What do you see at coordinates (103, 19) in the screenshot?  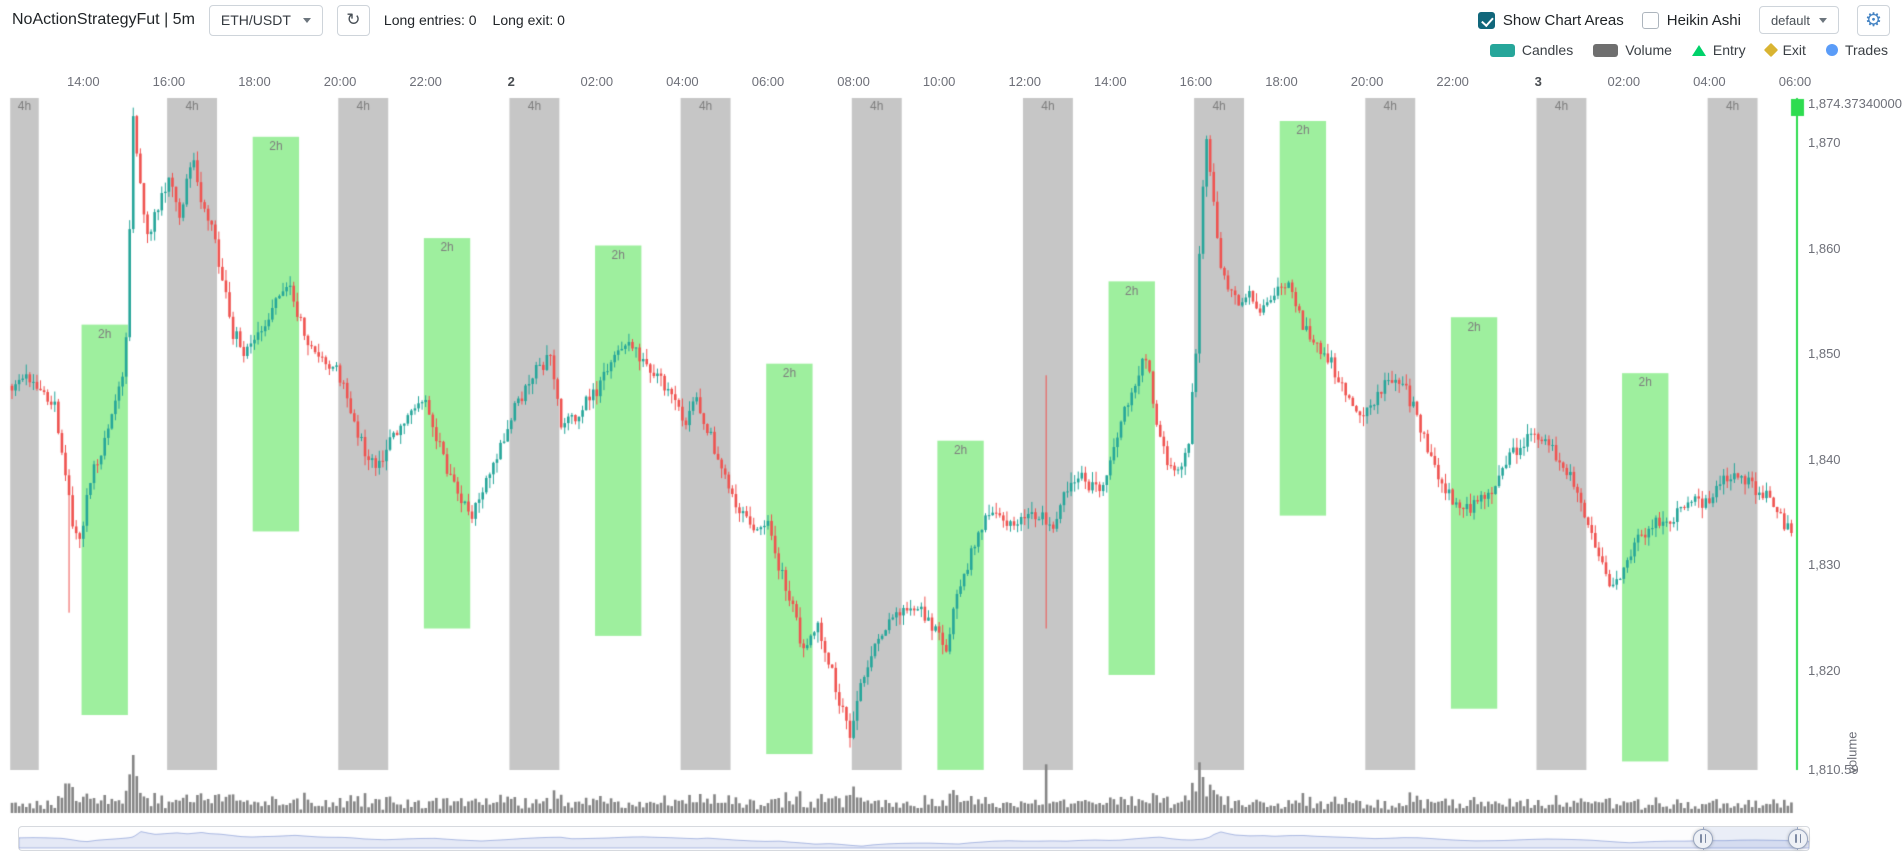 I see `strategy-timeframe-title: NoActionStrategyFut | 5m` at bounding box center [103, 19].